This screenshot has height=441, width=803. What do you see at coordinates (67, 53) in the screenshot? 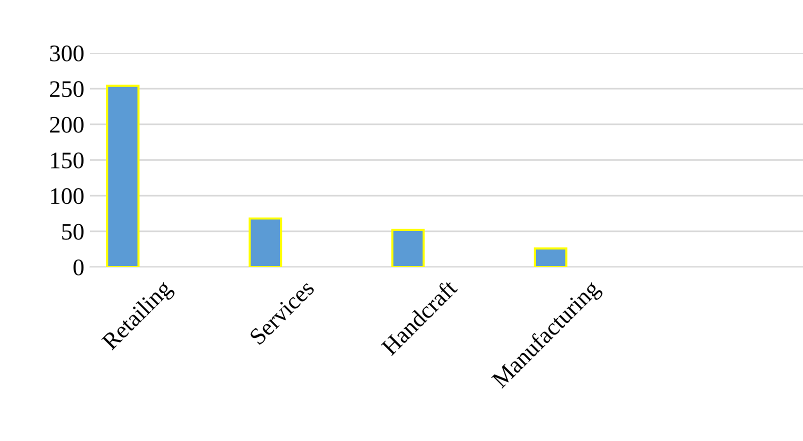
I see `y-tick-label: 300` at bounding box center [67, 53].